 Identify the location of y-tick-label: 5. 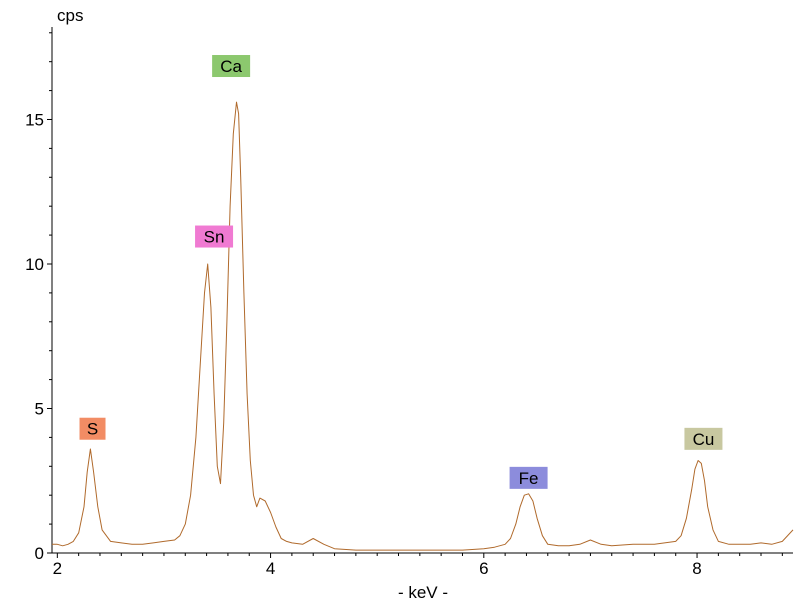
(39, 408).